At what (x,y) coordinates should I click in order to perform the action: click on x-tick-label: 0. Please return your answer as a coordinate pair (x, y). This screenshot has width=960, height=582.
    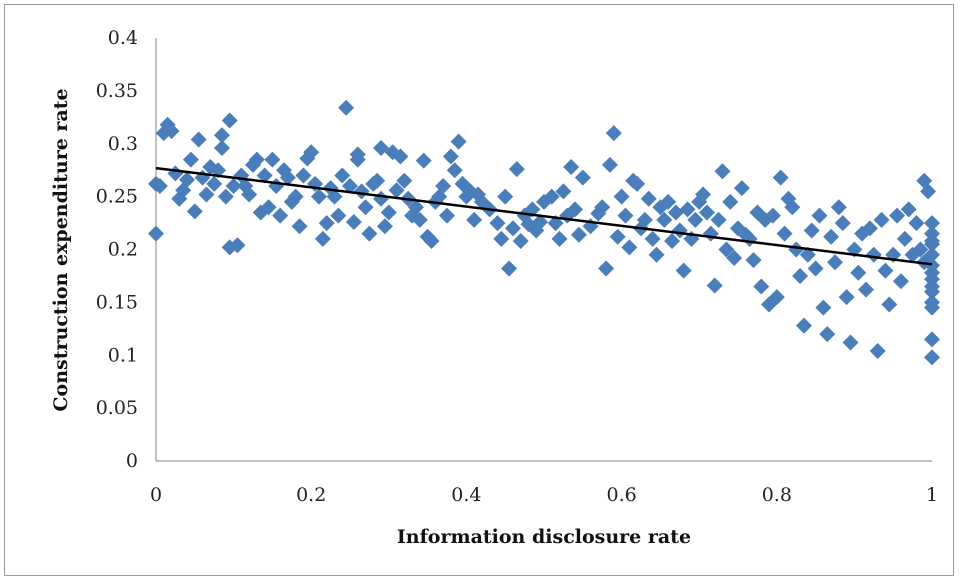
    Looking at the image, I should click on (156, 495).